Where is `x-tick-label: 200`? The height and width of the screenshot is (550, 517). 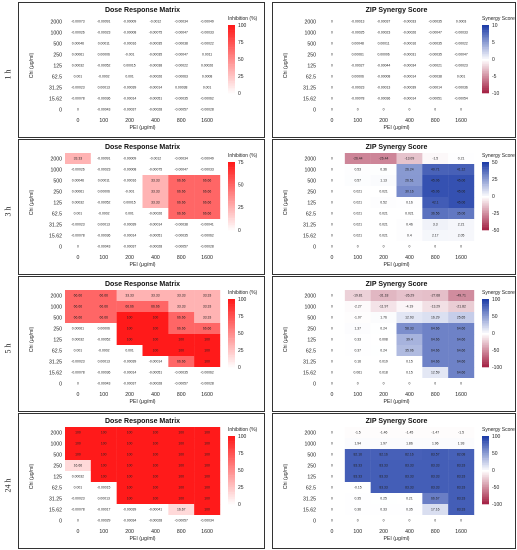 x-tick-label: 200 is located at coordinates (129, 258).